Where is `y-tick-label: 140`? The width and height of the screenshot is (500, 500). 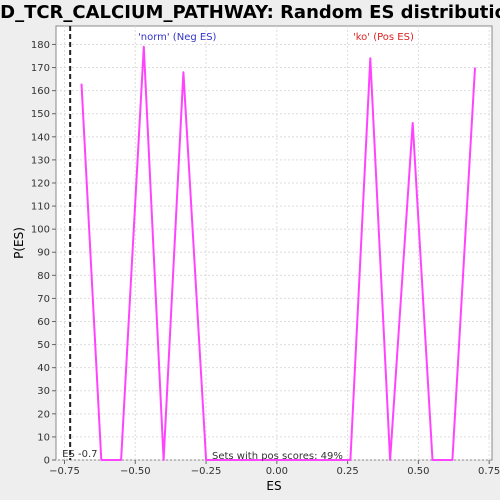
y-tick-label: 140 is located at coordinates (40, 137).